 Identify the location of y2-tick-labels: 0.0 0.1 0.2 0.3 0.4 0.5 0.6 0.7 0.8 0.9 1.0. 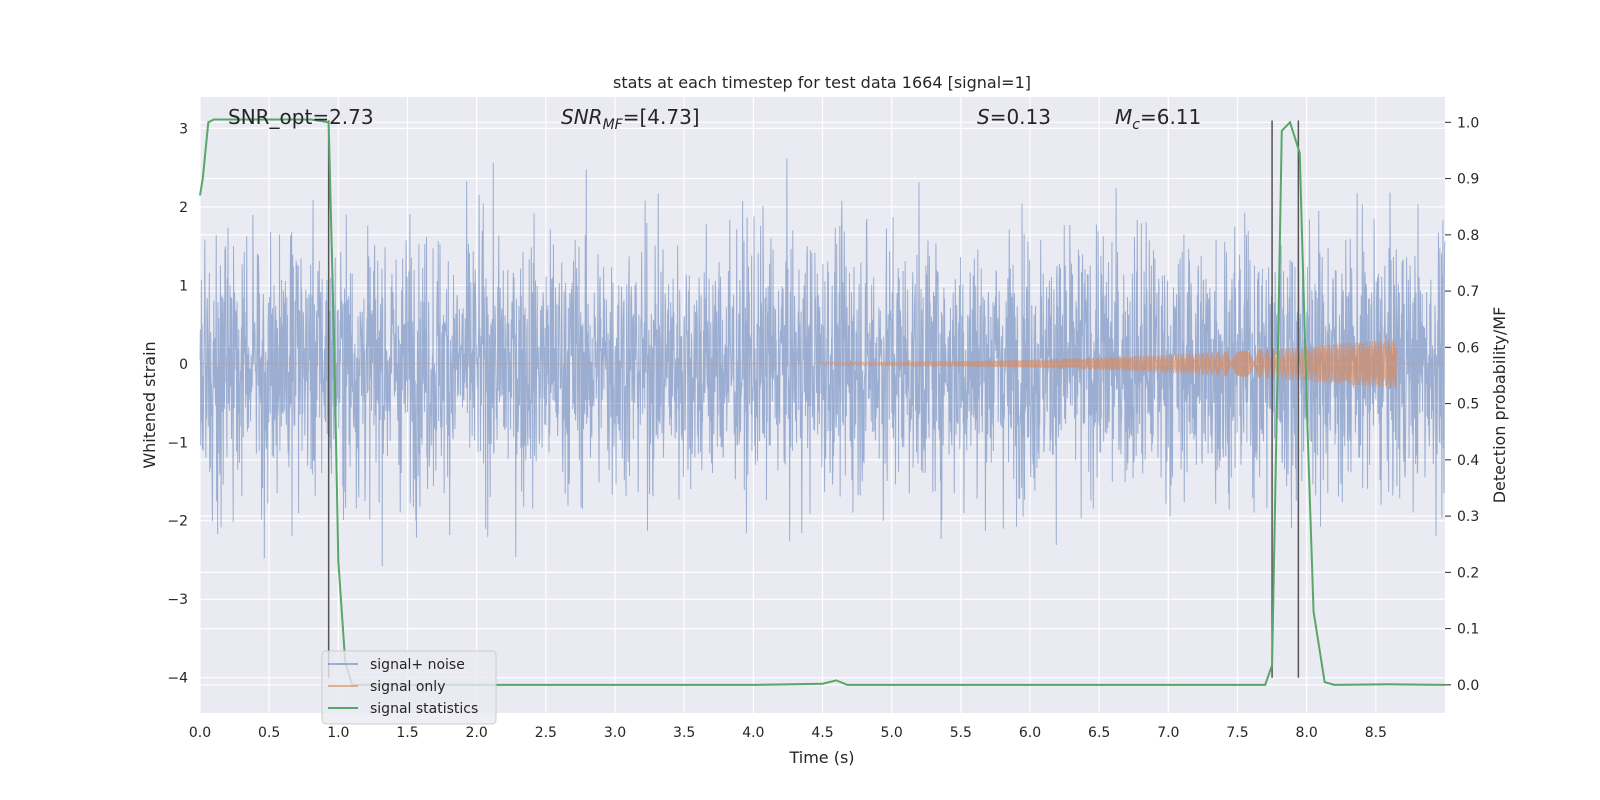
(1462, 404).